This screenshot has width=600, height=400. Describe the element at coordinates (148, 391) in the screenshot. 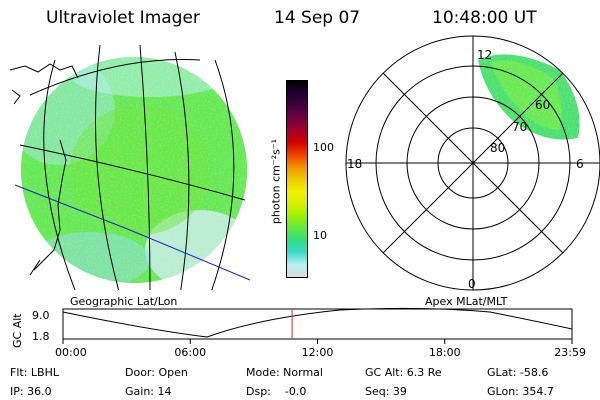

I see `gain-field: Gain: 14` at that location.